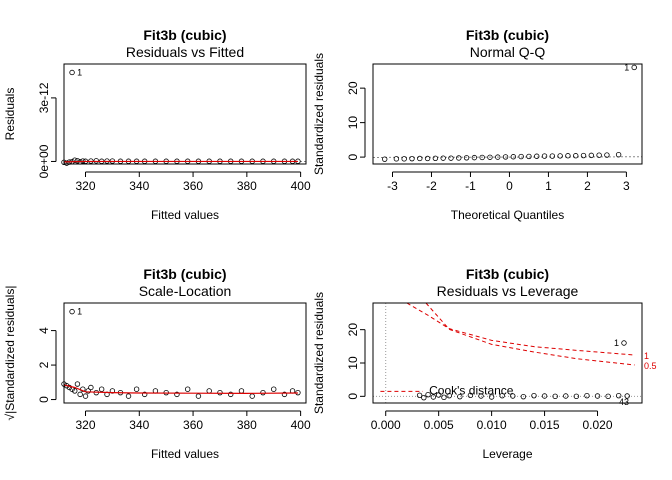 This screenshot has width=672, height=480. Describe the element at coordinates (548, 186) in the screenshot. I see `x-tick-label: 1` at that location.